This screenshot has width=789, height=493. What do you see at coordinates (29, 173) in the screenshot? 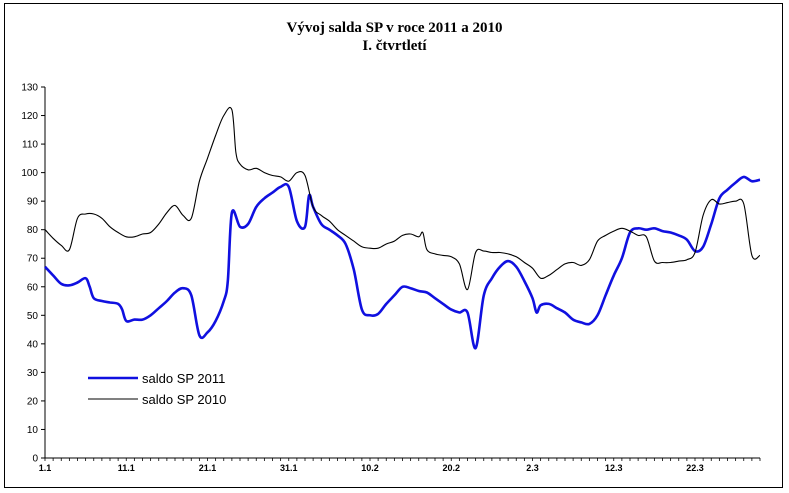
I see `y-tick-label: 100` at bounding box center [29, 173].